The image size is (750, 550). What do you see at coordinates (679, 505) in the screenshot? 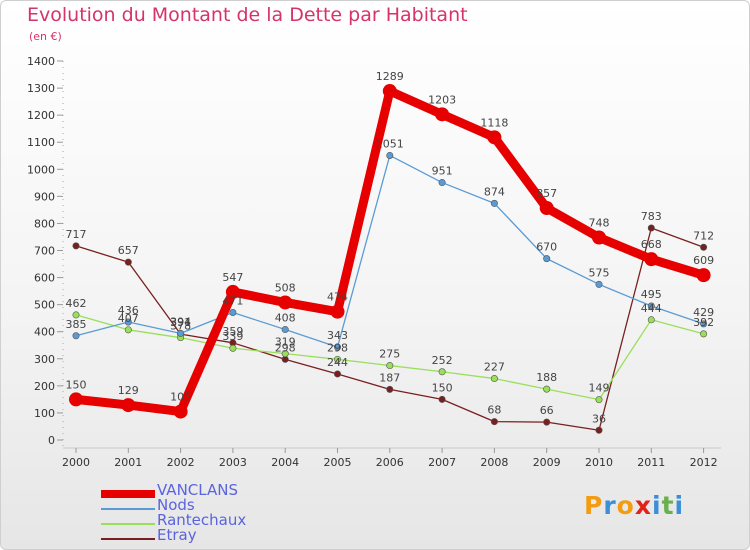
I see `logo-letter: i` at bounding box center [679, 505].